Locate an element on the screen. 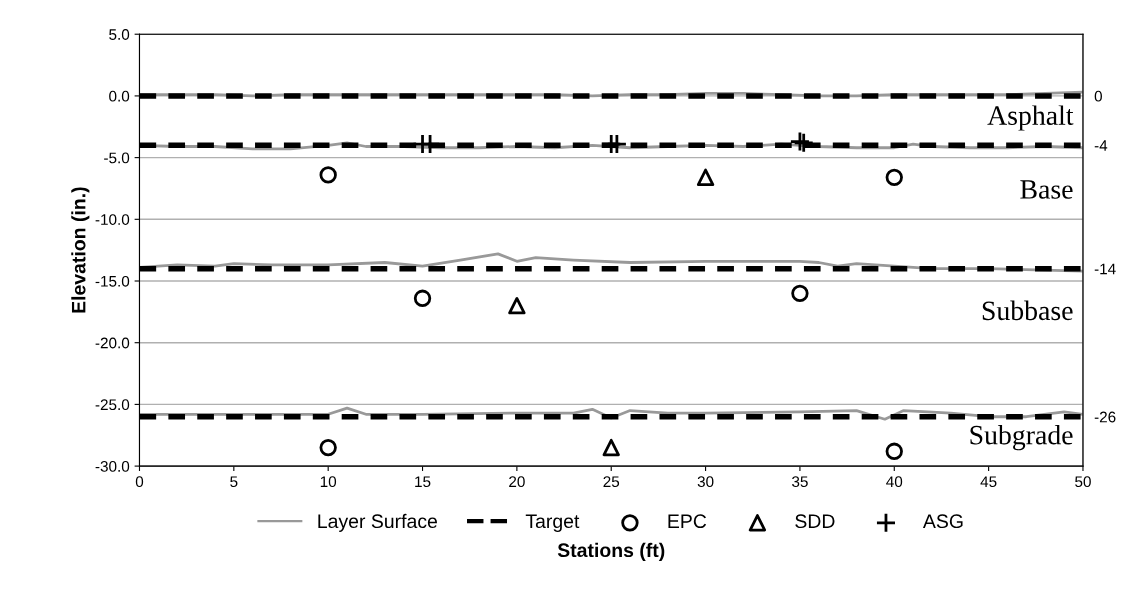 The width and height of the screenshot is (1134, 590). x-tick-label: 20 is located at coordinates (517, 482).